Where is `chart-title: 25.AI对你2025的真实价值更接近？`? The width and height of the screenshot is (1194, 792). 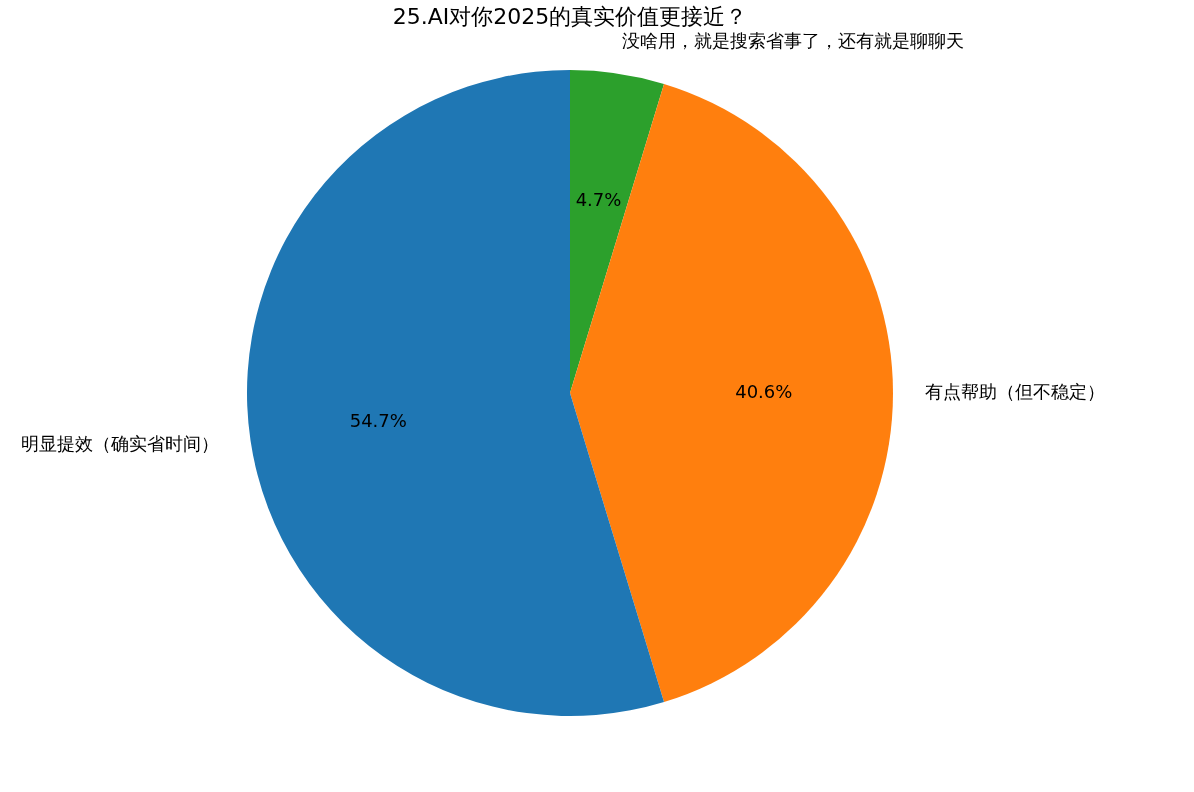
chart-title: 25.AI对你2025的真实价值更接近？ is located at coordinates (570, 16).